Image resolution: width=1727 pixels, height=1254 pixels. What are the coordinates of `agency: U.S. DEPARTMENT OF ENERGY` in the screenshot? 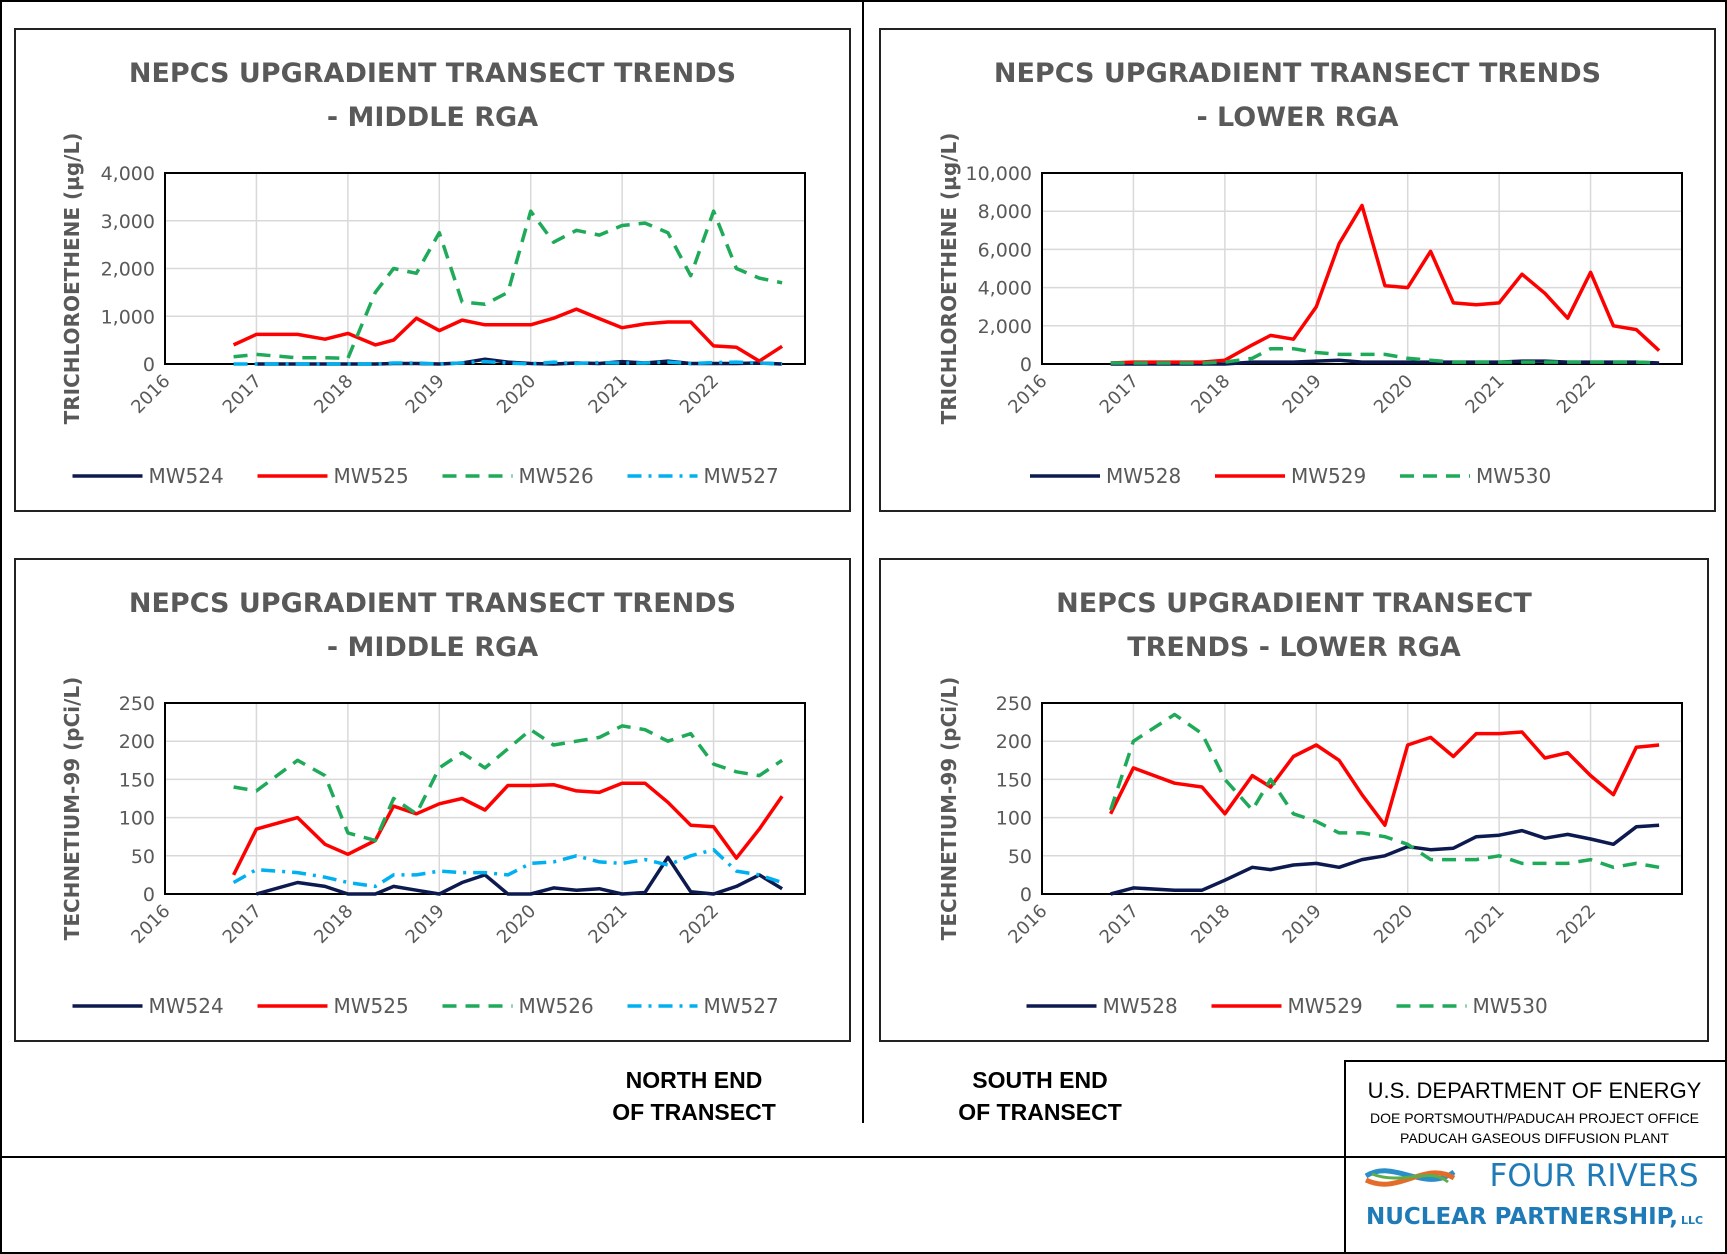 It's located at (1534, 1090).